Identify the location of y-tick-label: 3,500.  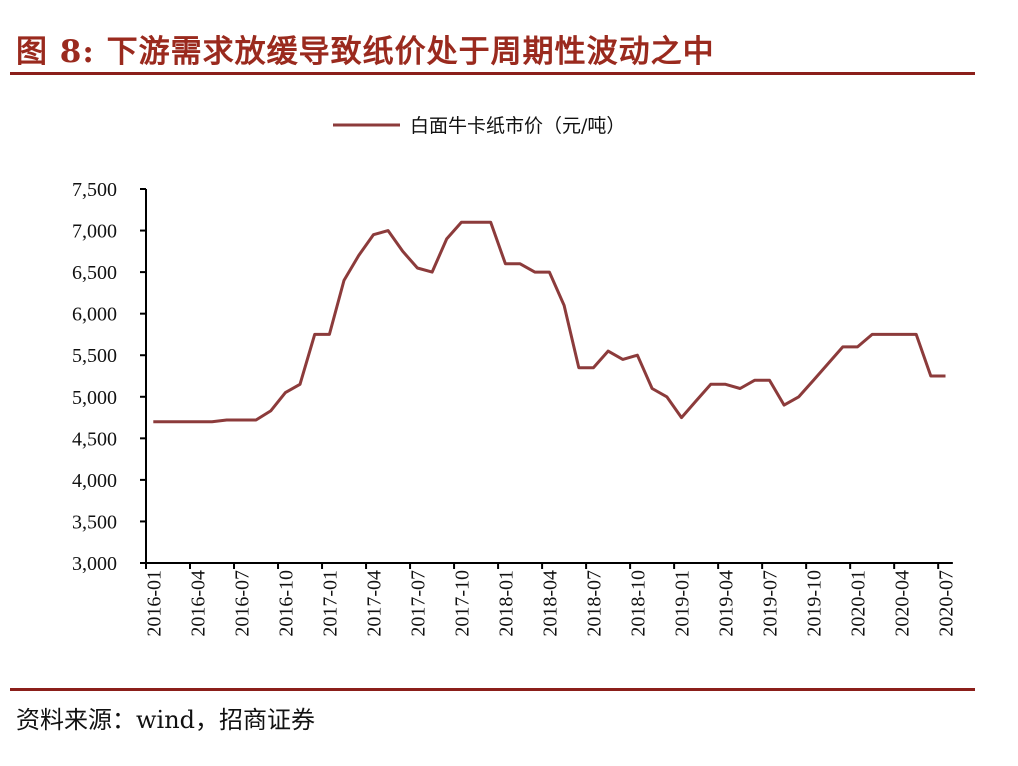
(94, 522).